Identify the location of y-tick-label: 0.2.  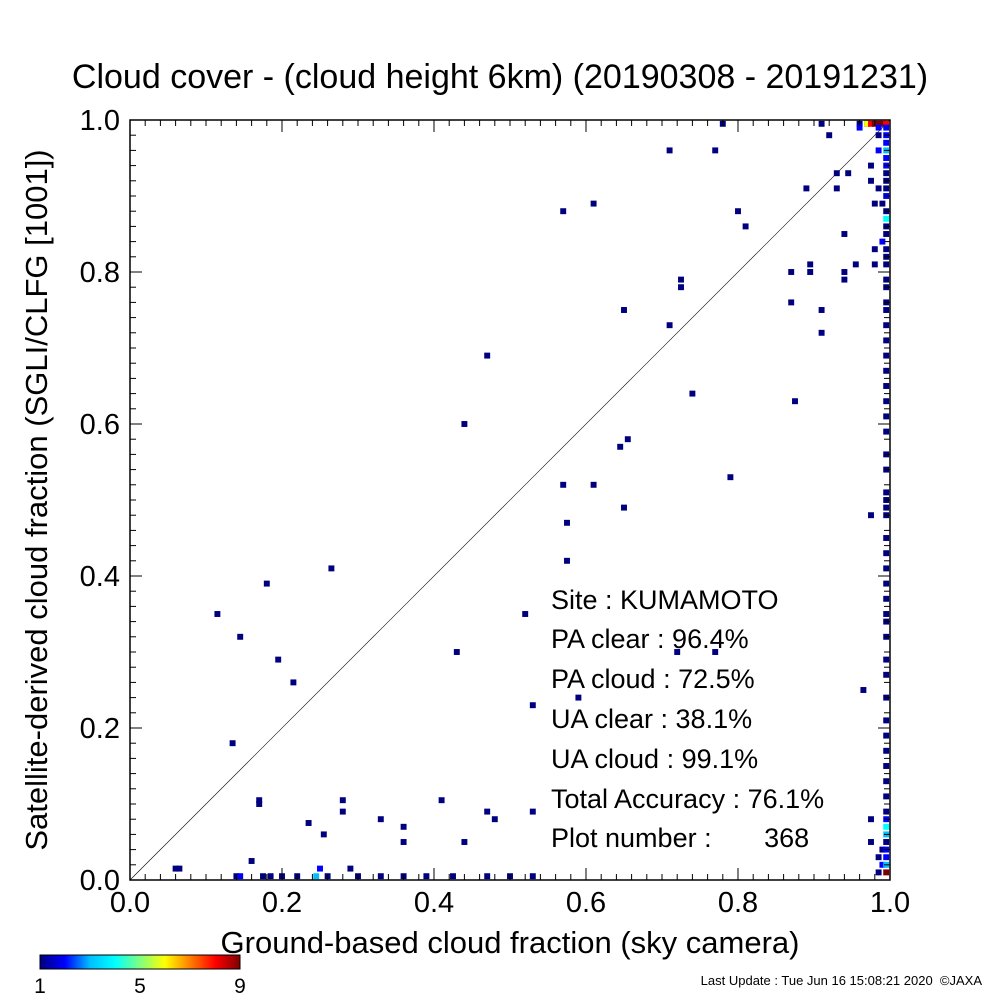
(100, 729).